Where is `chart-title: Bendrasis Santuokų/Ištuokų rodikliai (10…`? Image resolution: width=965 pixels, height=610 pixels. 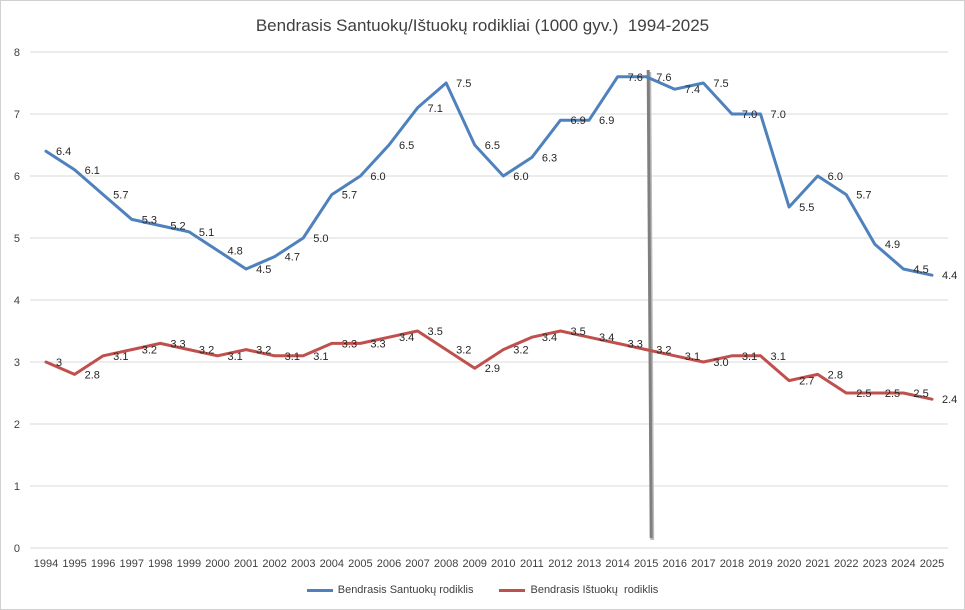 chart-title: Bendrasis Santuokų/Ištuokų rodikliai (10… is located at coordinates (482, 25).